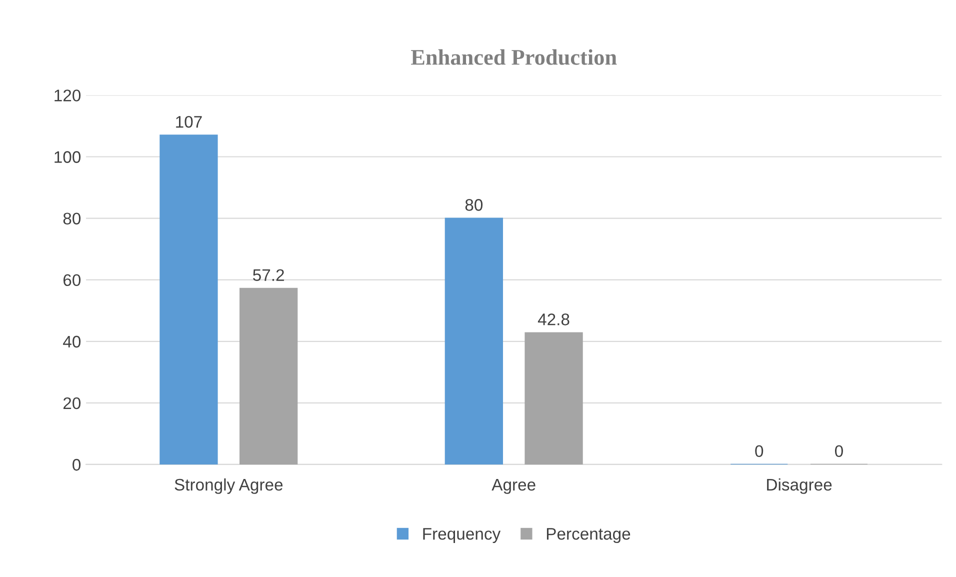  Describe the element at coordinates (588, 536) in the screenshot. I see `legend-label: Percentage` at that location.